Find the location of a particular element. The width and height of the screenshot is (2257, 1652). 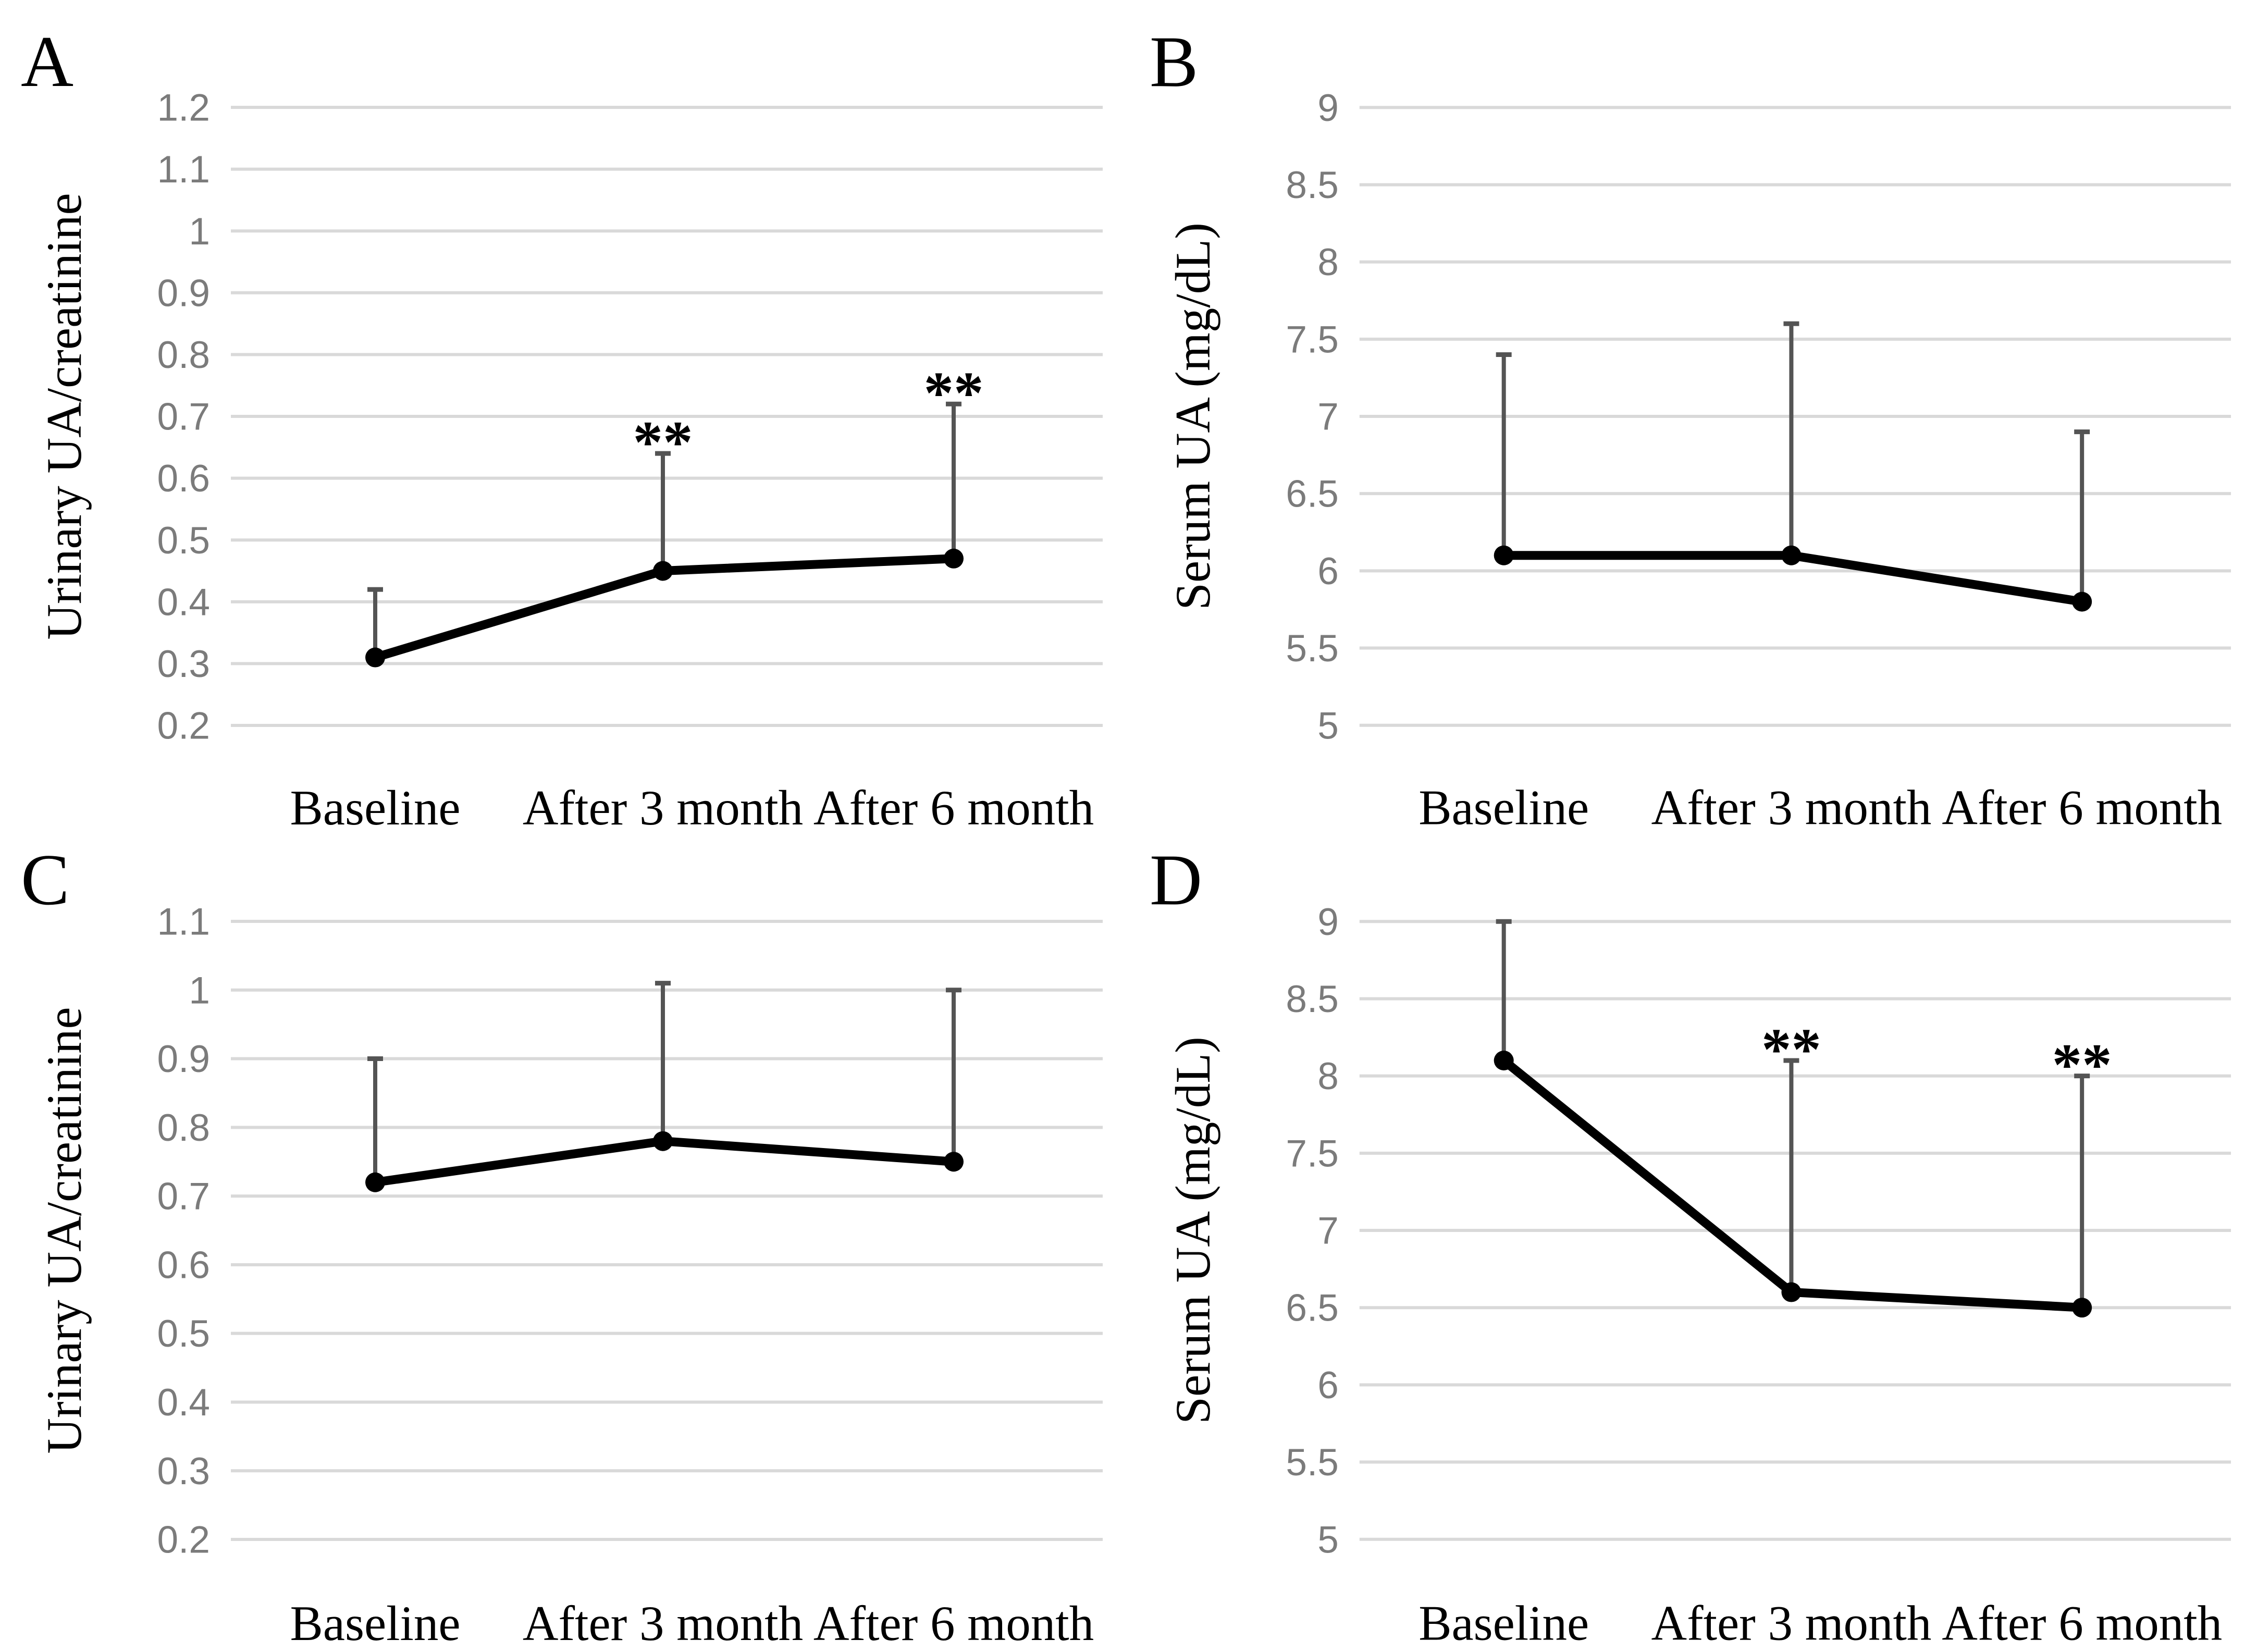

panel-letter: A is located at coordinates (47, 61).